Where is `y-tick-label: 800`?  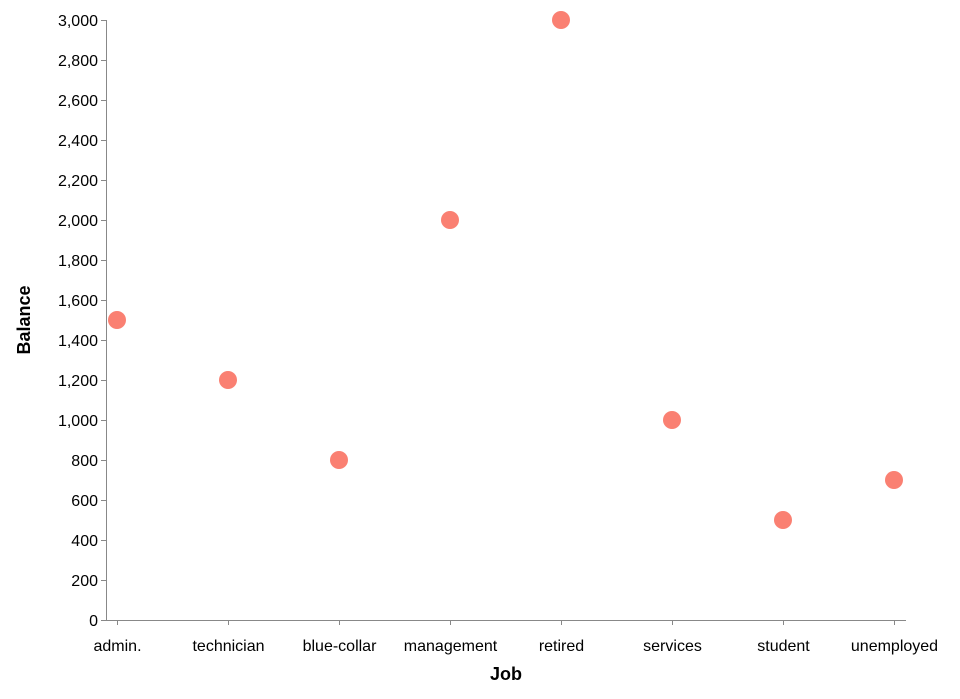
y-tick-label: 800 is located at coordinates (84, 461).